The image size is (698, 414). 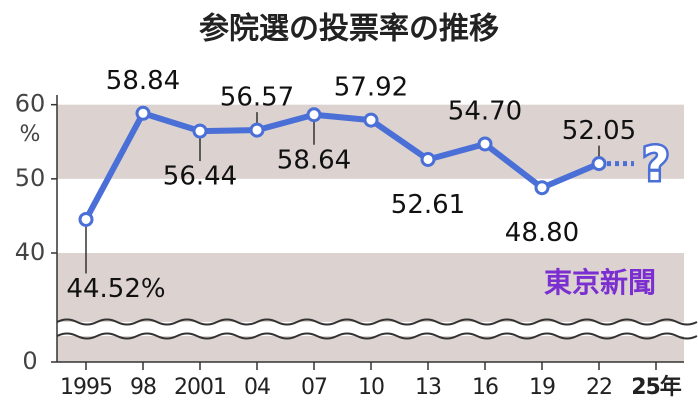 I want to click on x-tick-label: 07, so click(x=314, y=387).